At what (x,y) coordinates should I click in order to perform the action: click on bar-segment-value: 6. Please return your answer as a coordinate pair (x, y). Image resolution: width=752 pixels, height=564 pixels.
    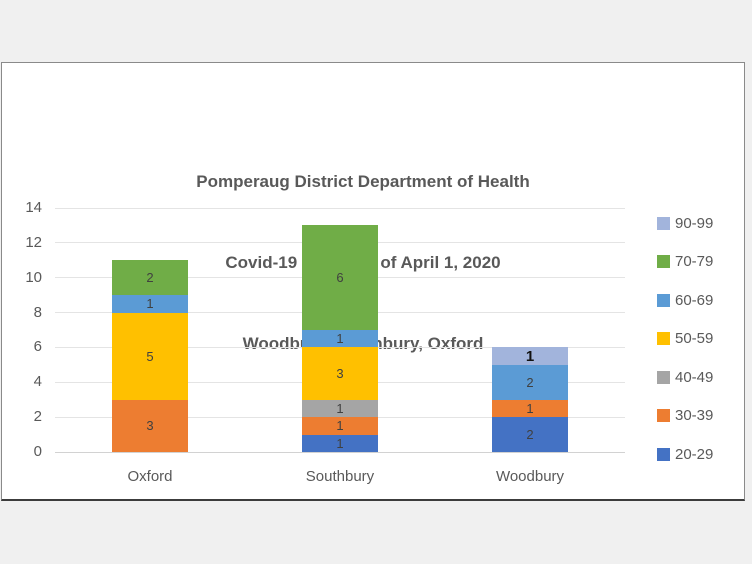
    Looking at the image, I should click on (340, 278).